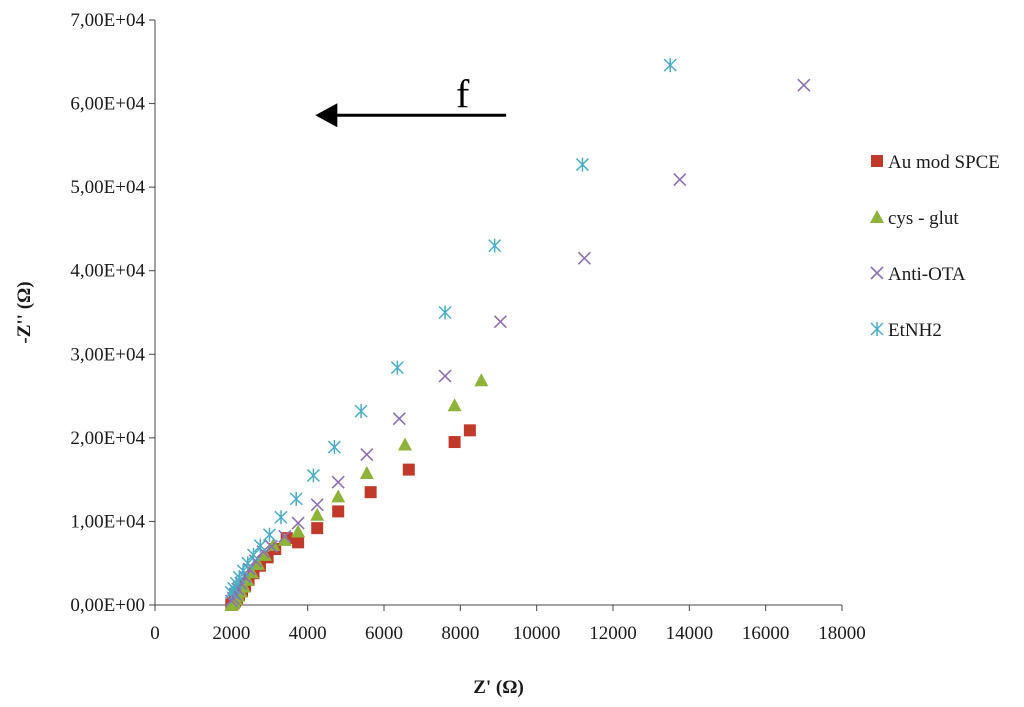 This screenshot has height=707, width=1024. I want to click on x-tick-label: 6000, so click(384, 633).